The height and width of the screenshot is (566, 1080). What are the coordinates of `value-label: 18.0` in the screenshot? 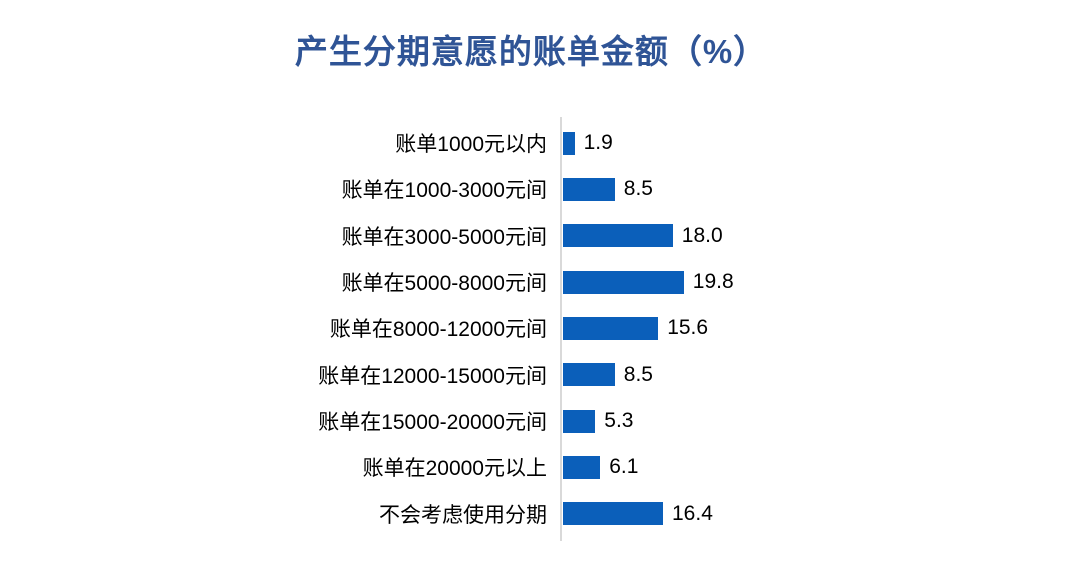 It's located at (702, 235).